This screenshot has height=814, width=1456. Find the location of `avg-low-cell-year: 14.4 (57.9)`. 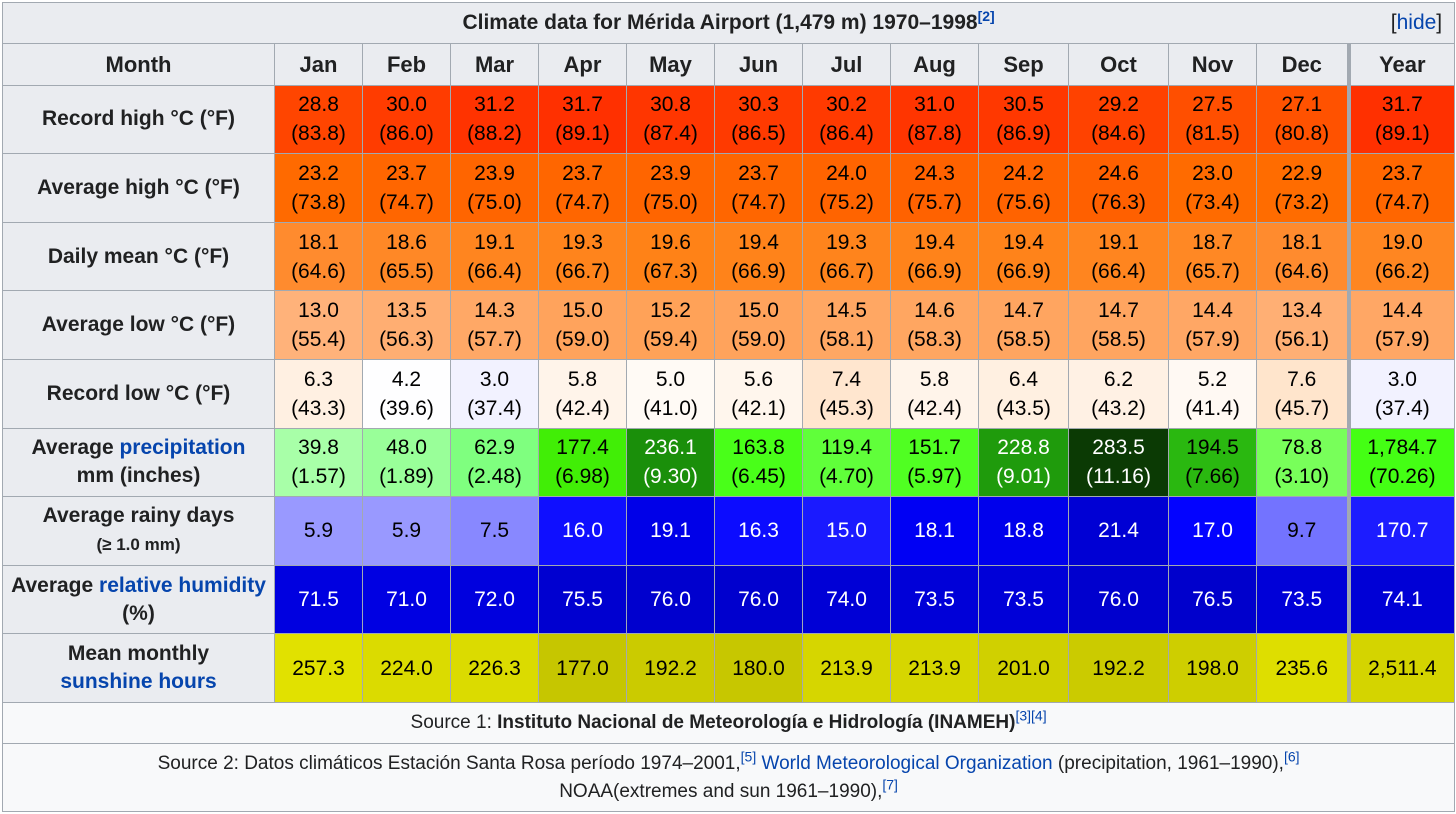

avg-low-cell-year: 14.4 (57.9) is located at coordinates (1401, 325).